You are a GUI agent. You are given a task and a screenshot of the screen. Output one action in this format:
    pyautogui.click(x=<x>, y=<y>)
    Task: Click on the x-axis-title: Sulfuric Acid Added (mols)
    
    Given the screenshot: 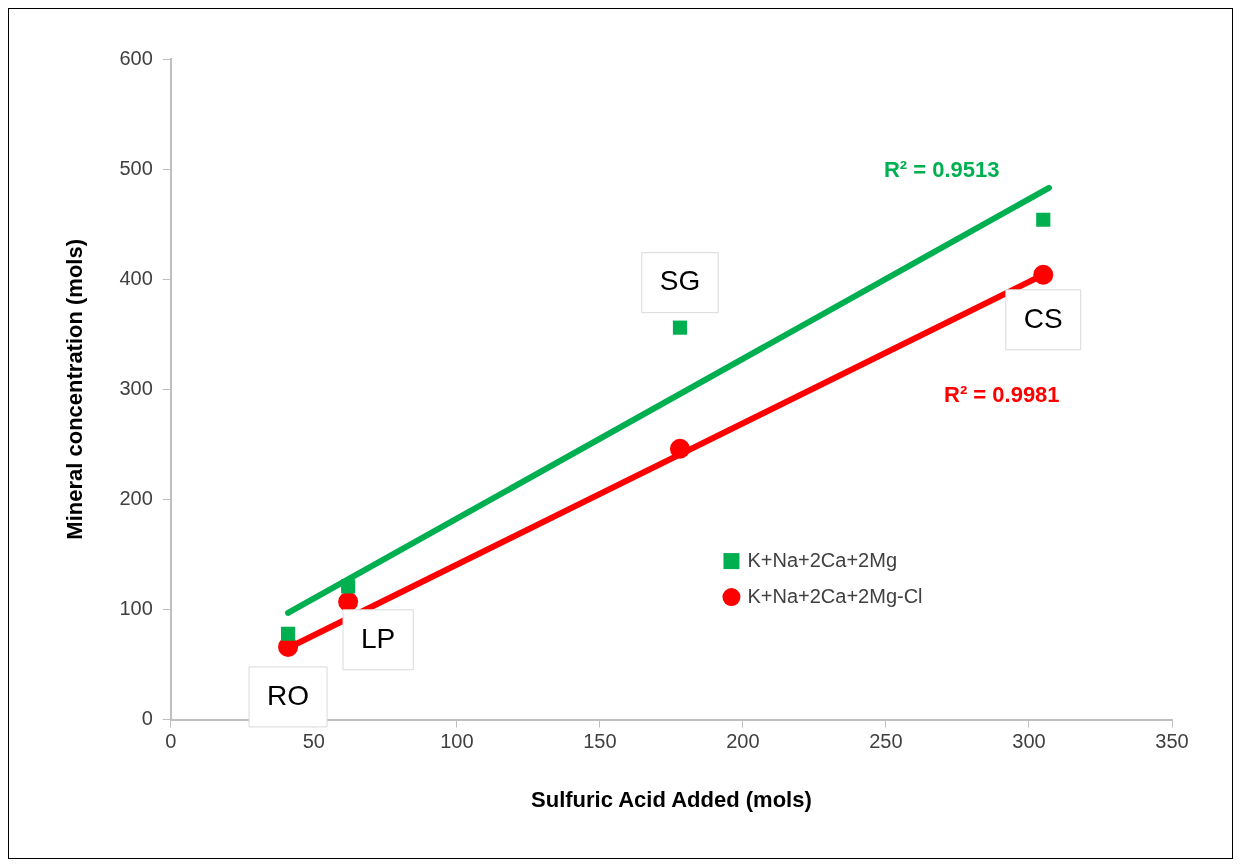 What is the action you would take?
    pyautogui.click(x=671, y=799)
    